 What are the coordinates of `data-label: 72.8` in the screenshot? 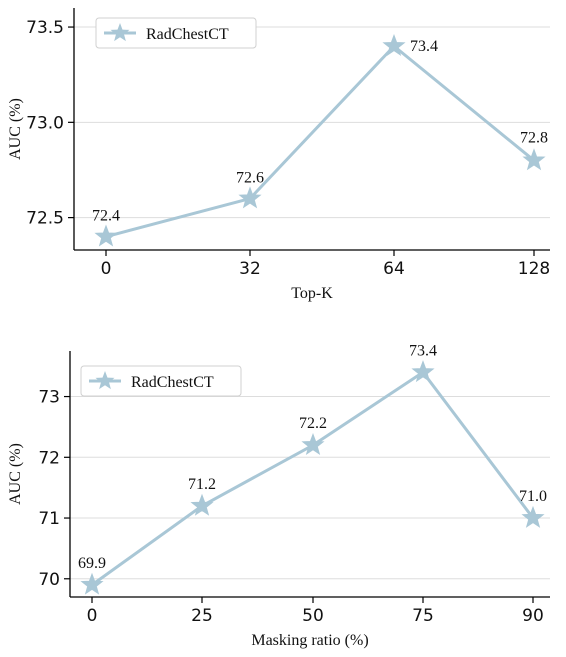 It's located at (534, 137).